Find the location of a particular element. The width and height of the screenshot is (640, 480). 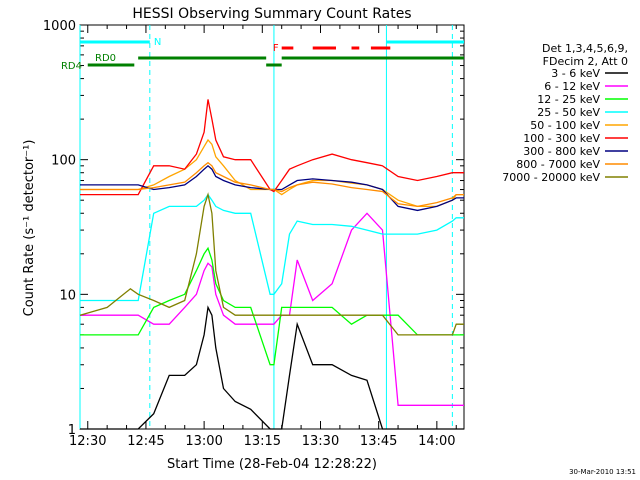

x-tick-label: 12:45 is located at coordinates (145, 441).